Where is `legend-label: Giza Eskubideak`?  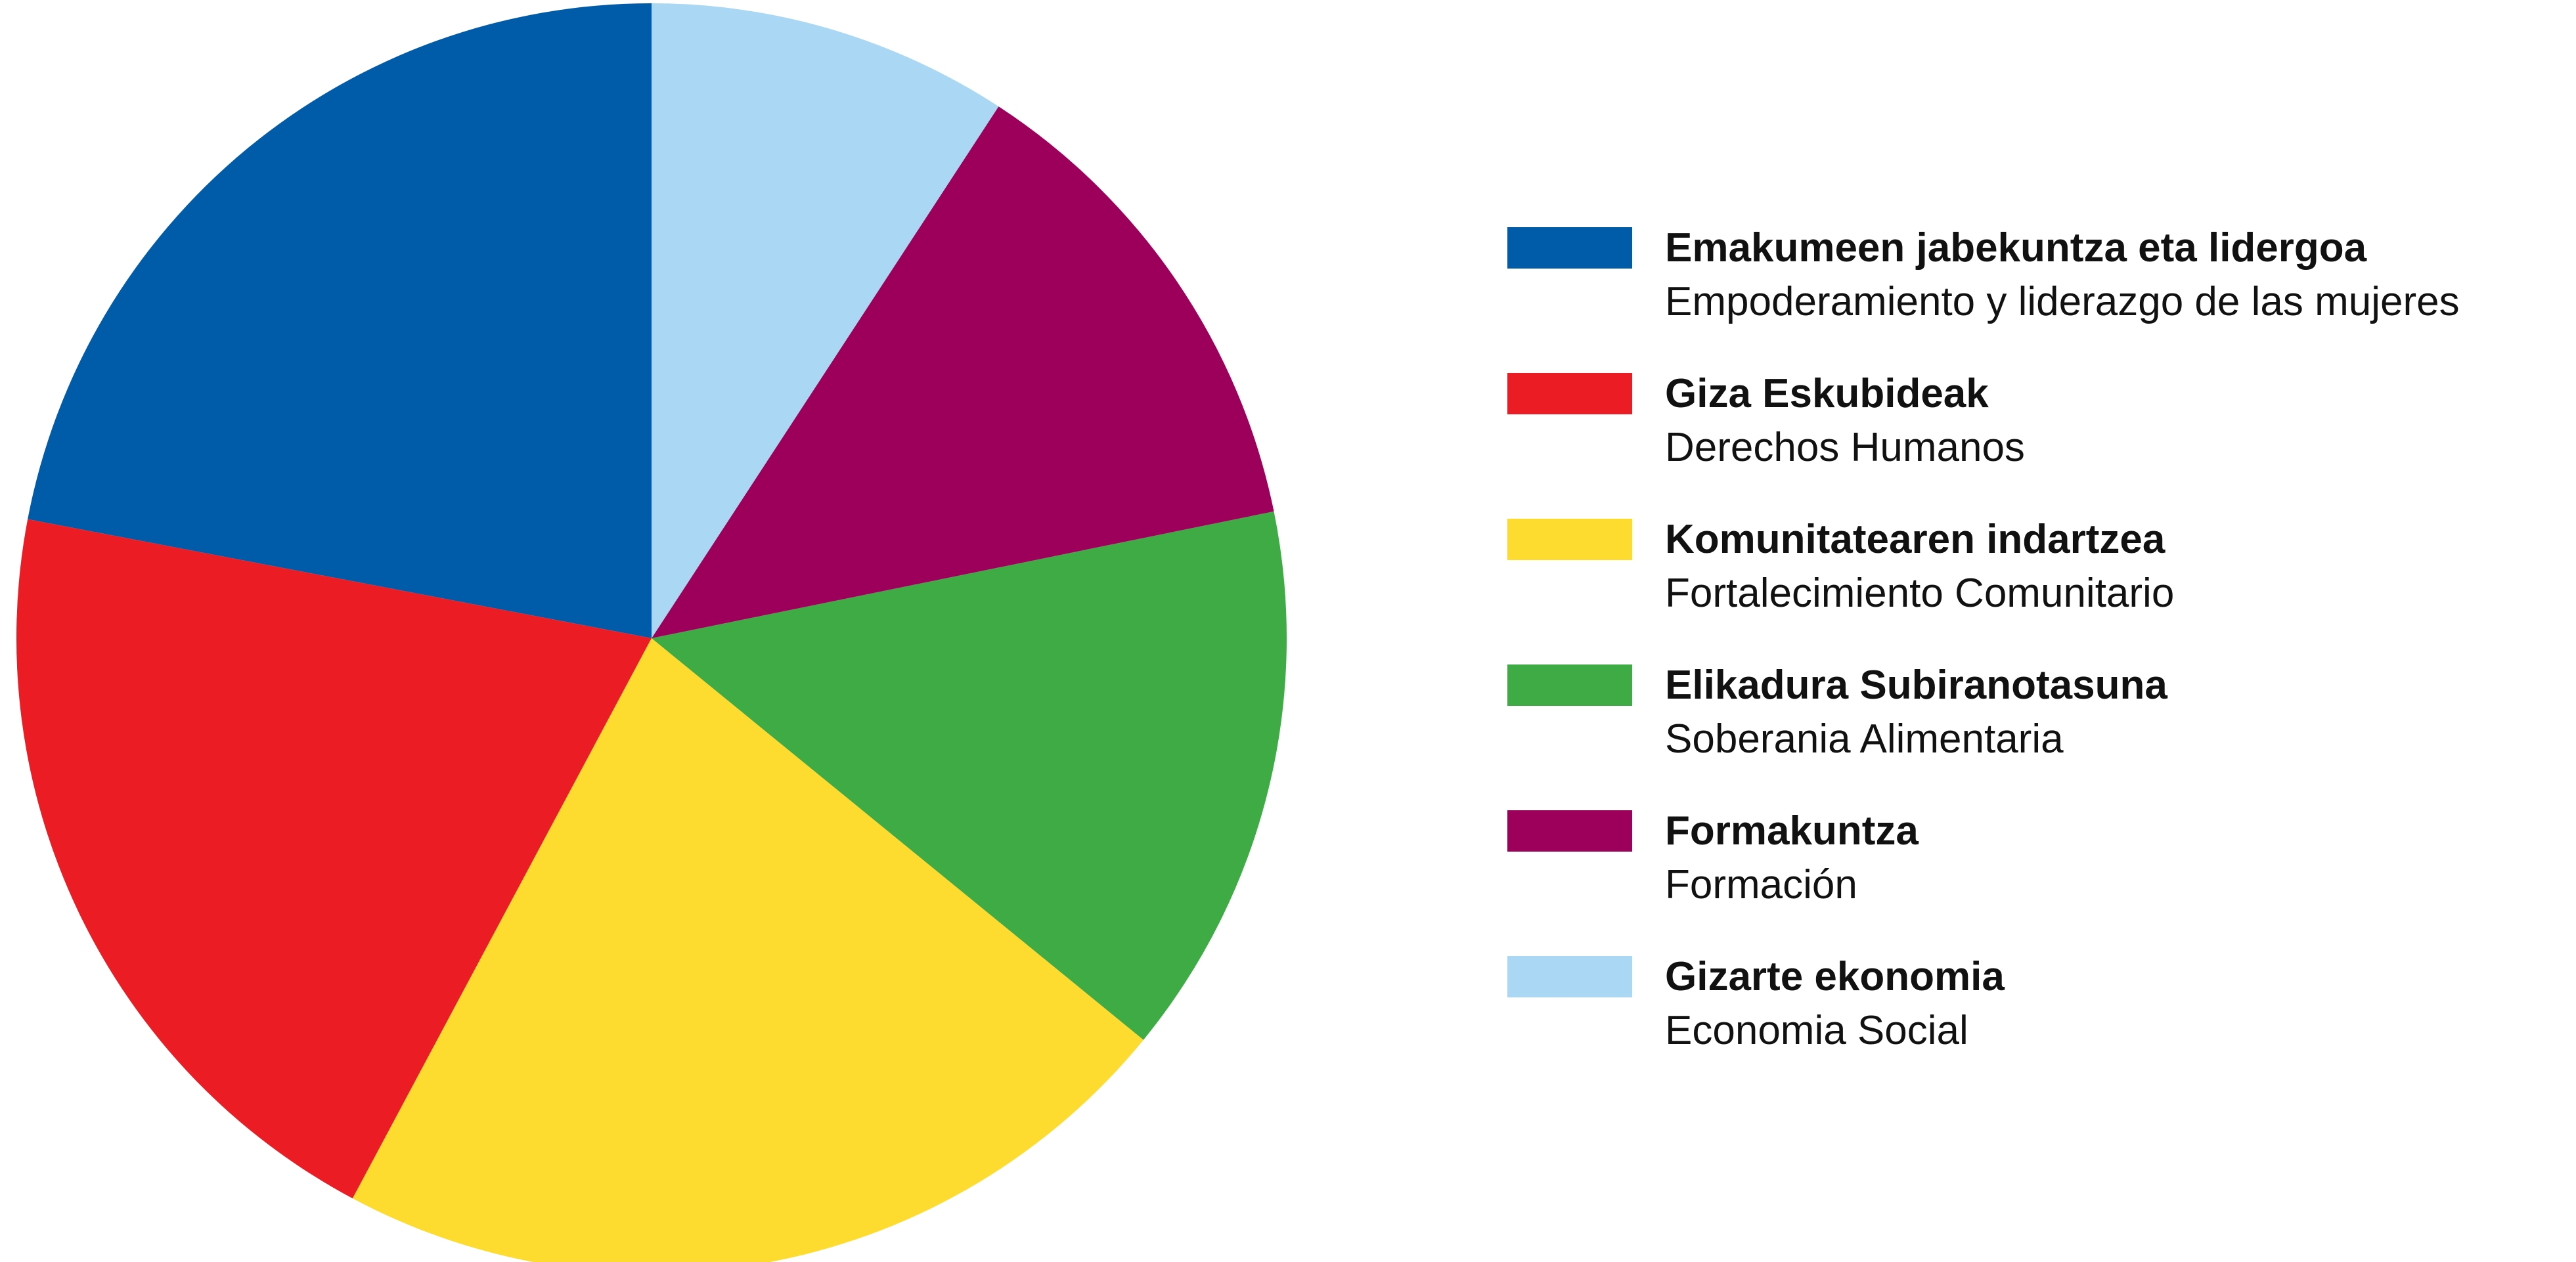
legend-label: Giza Eskubideak is located at coordinates (1827, 393).